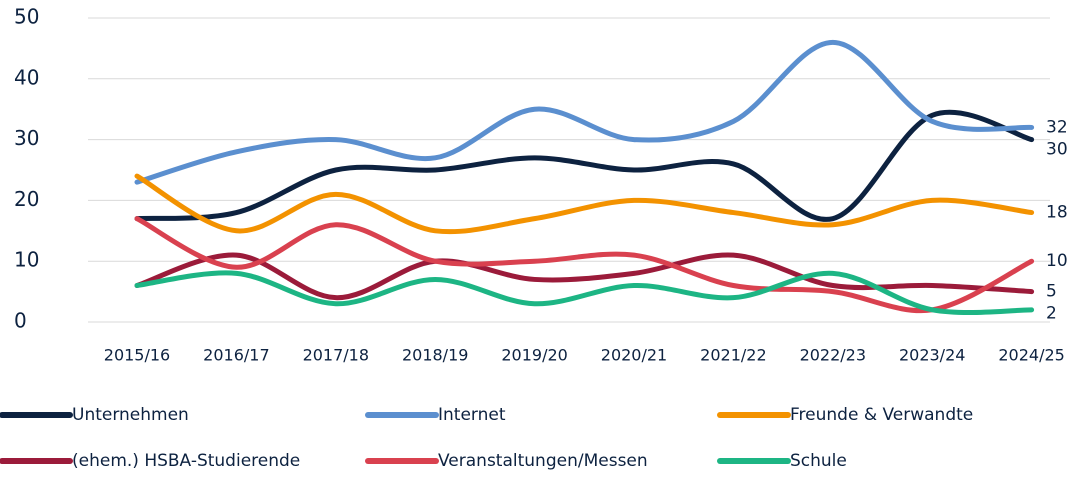 The height and width of the screenshot is (477, 1090). I want to click on legend-label: Freunde & Verwandte, so click(881, 415).